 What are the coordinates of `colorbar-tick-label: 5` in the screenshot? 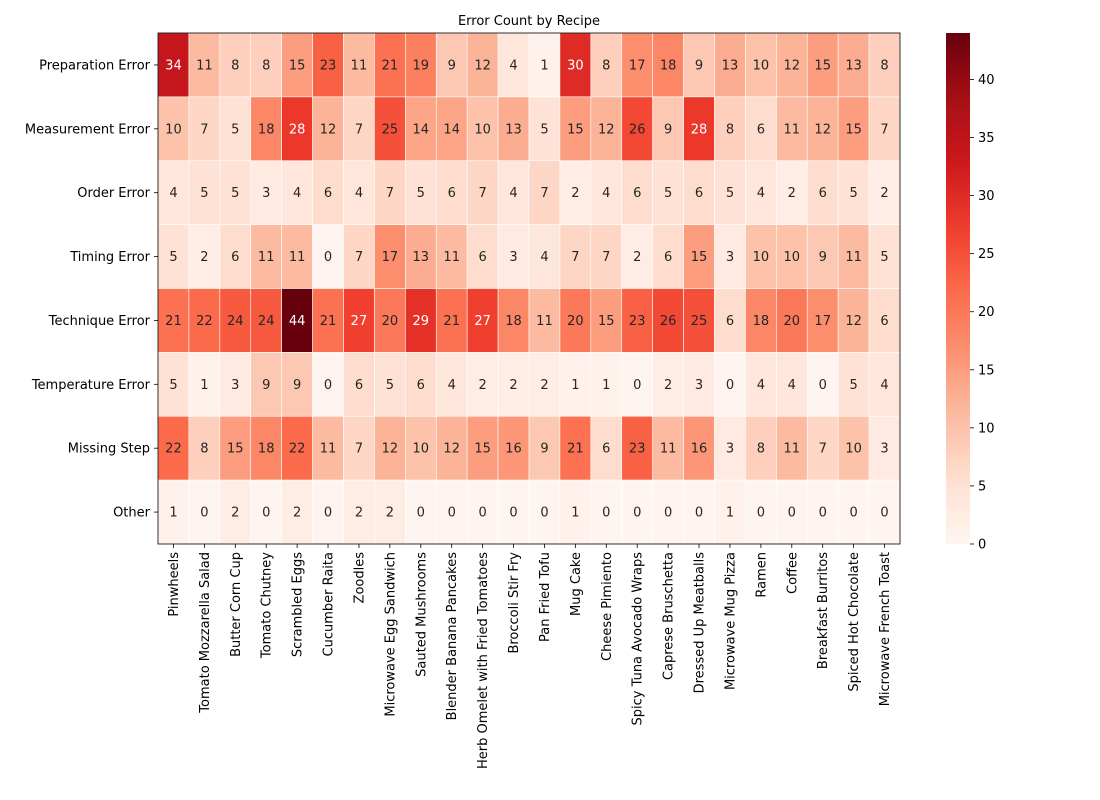 It's located at (982, 486).